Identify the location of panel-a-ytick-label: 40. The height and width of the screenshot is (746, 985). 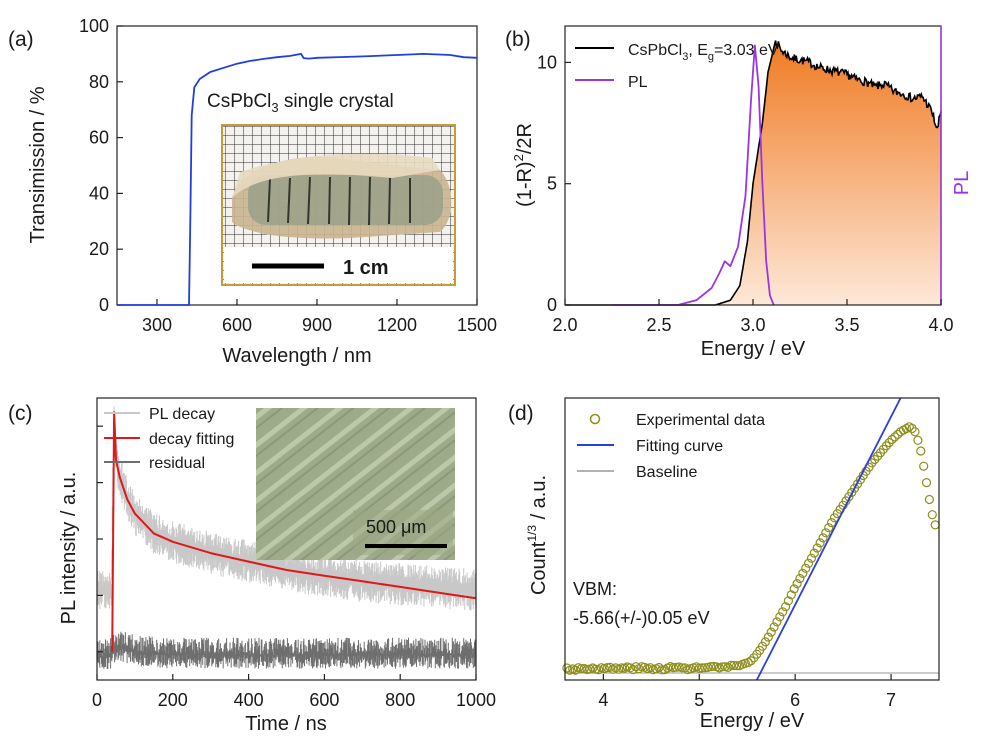
(99, 193).